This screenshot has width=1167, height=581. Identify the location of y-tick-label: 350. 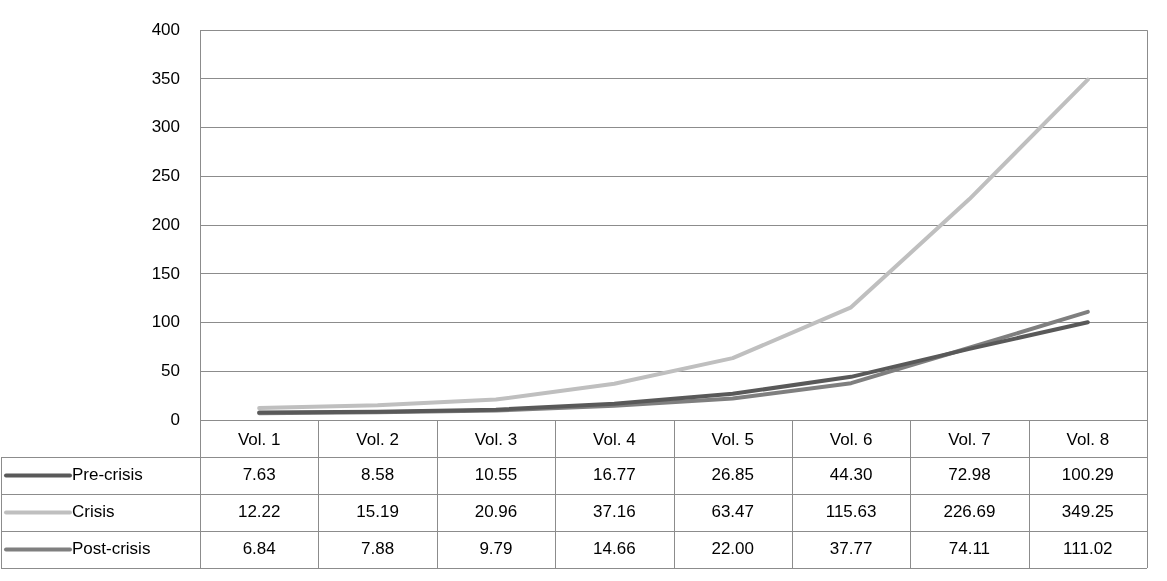
(165, 78).